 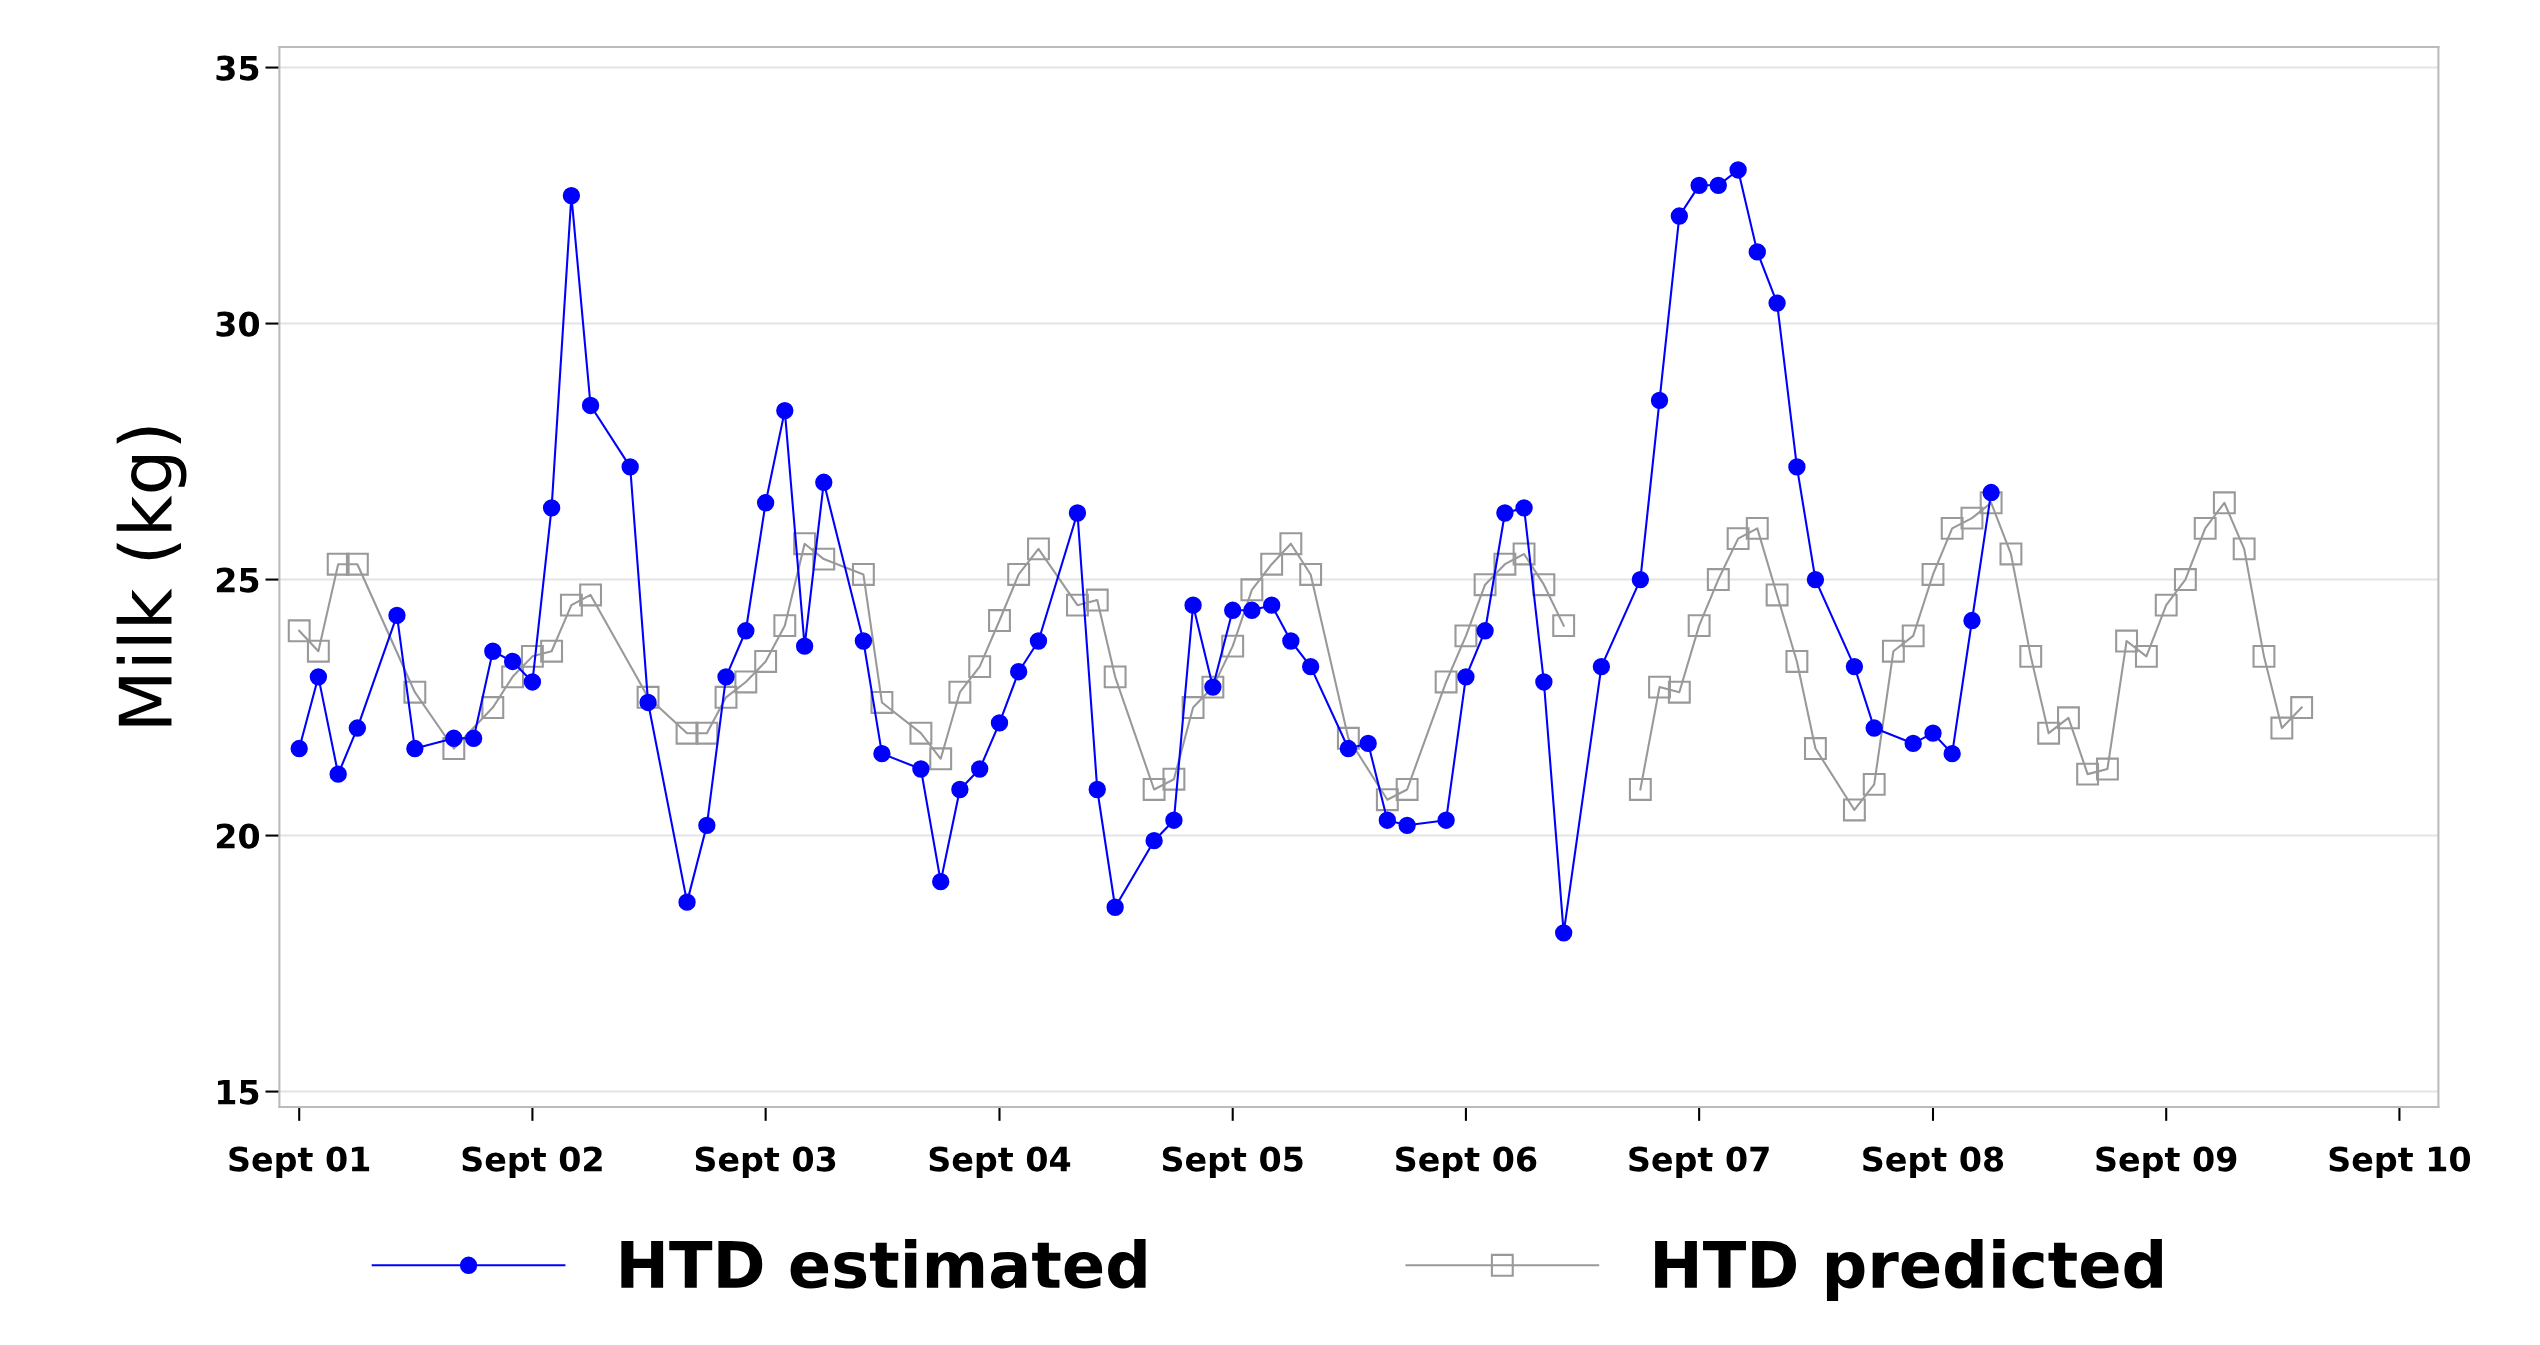 I want to click on x-tick-label: Sept 03, so click(x=765, y=1162).